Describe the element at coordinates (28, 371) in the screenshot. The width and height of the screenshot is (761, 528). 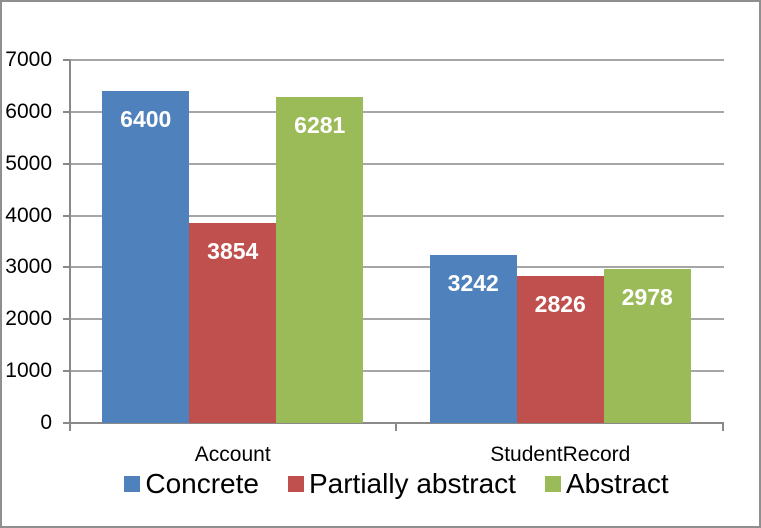
I see `y-axis-tick-label: 1000` at that location.